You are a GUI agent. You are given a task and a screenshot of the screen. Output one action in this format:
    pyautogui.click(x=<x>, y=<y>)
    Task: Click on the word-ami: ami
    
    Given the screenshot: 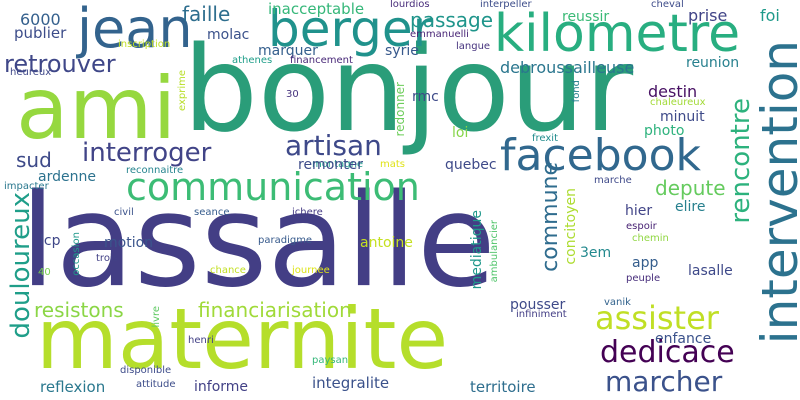 What is the action you would take?
    pyautogui.click(x=96, y=109)
    